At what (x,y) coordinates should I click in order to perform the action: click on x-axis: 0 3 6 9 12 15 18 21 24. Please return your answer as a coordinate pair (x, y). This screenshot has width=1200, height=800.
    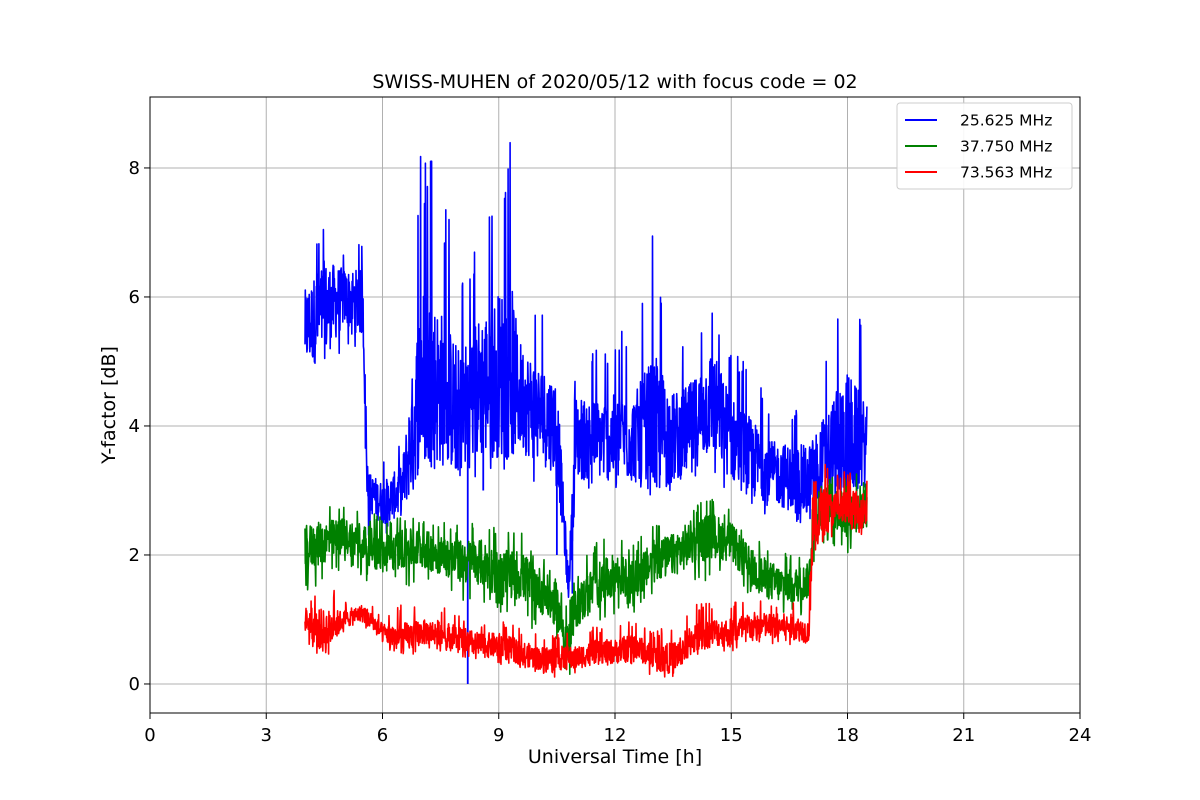
    Looking at the image, I should click on (617, 729).